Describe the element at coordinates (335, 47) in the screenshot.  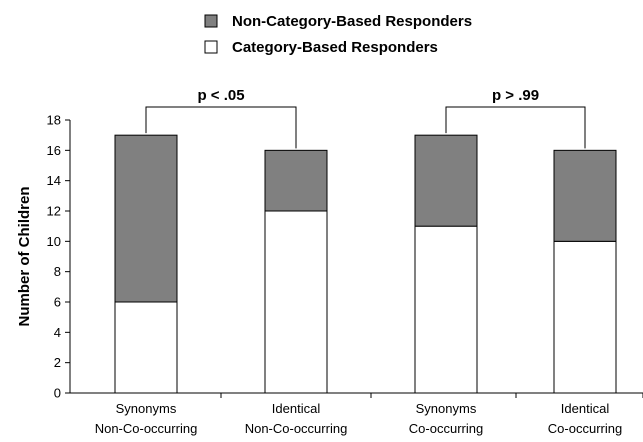
I see `legend-label-category-based-responders: Category-Based Responders` at that location.